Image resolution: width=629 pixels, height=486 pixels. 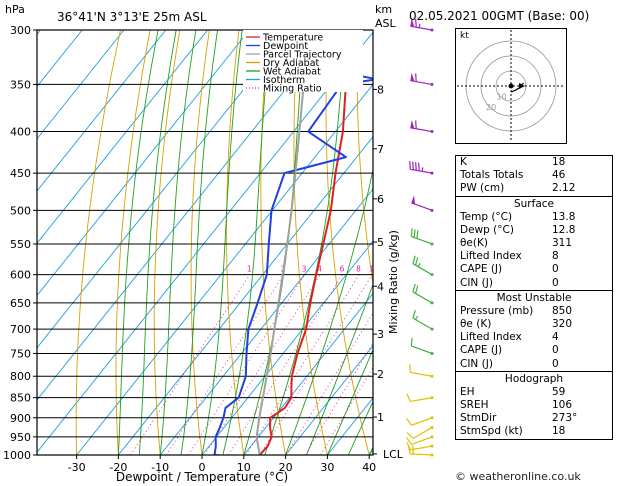 What do you see at coordinates (374, 269) in the screenshot?
I see `mixing-ratio-label: 10` at bounding box center [374, 269].